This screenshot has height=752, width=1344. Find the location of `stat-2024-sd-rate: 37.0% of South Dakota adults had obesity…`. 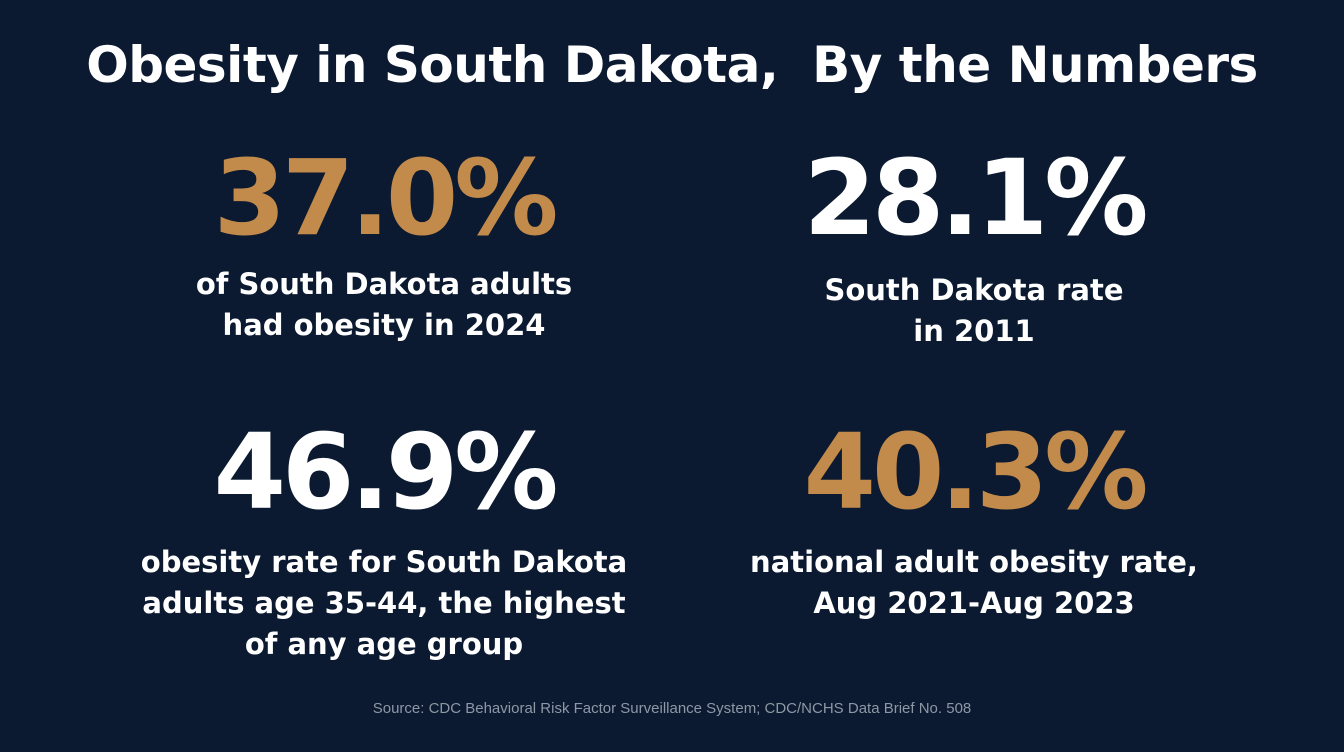

stat-2024-sd-rate: 37.0% of South Dakota adults had obesity… is located at coordinates (384, 246).